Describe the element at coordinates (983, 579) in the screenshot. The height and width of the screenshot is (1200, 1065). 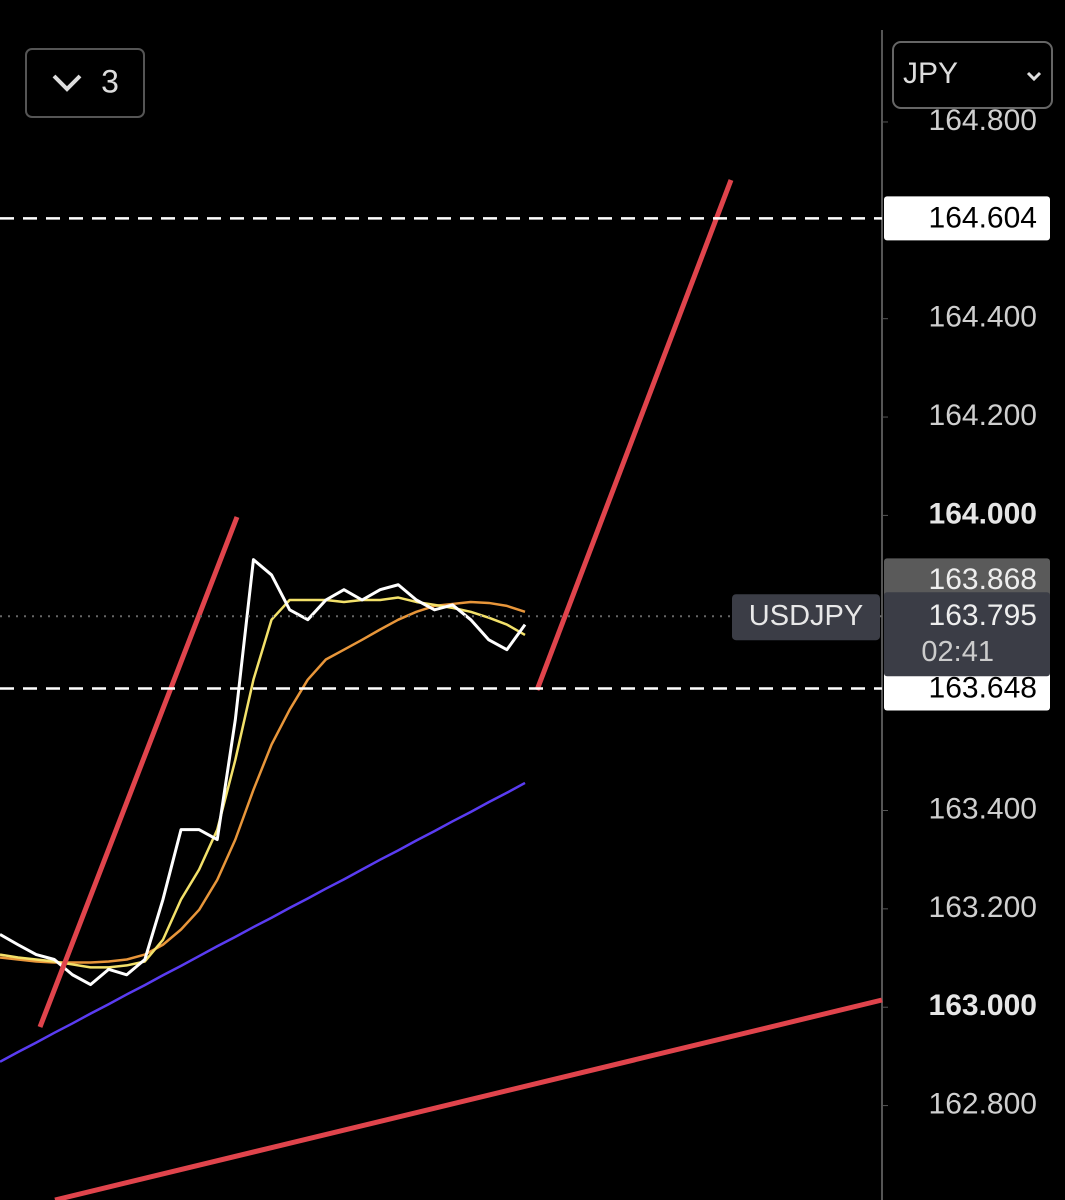
I see `high-tag-text: 163.868` at that location.